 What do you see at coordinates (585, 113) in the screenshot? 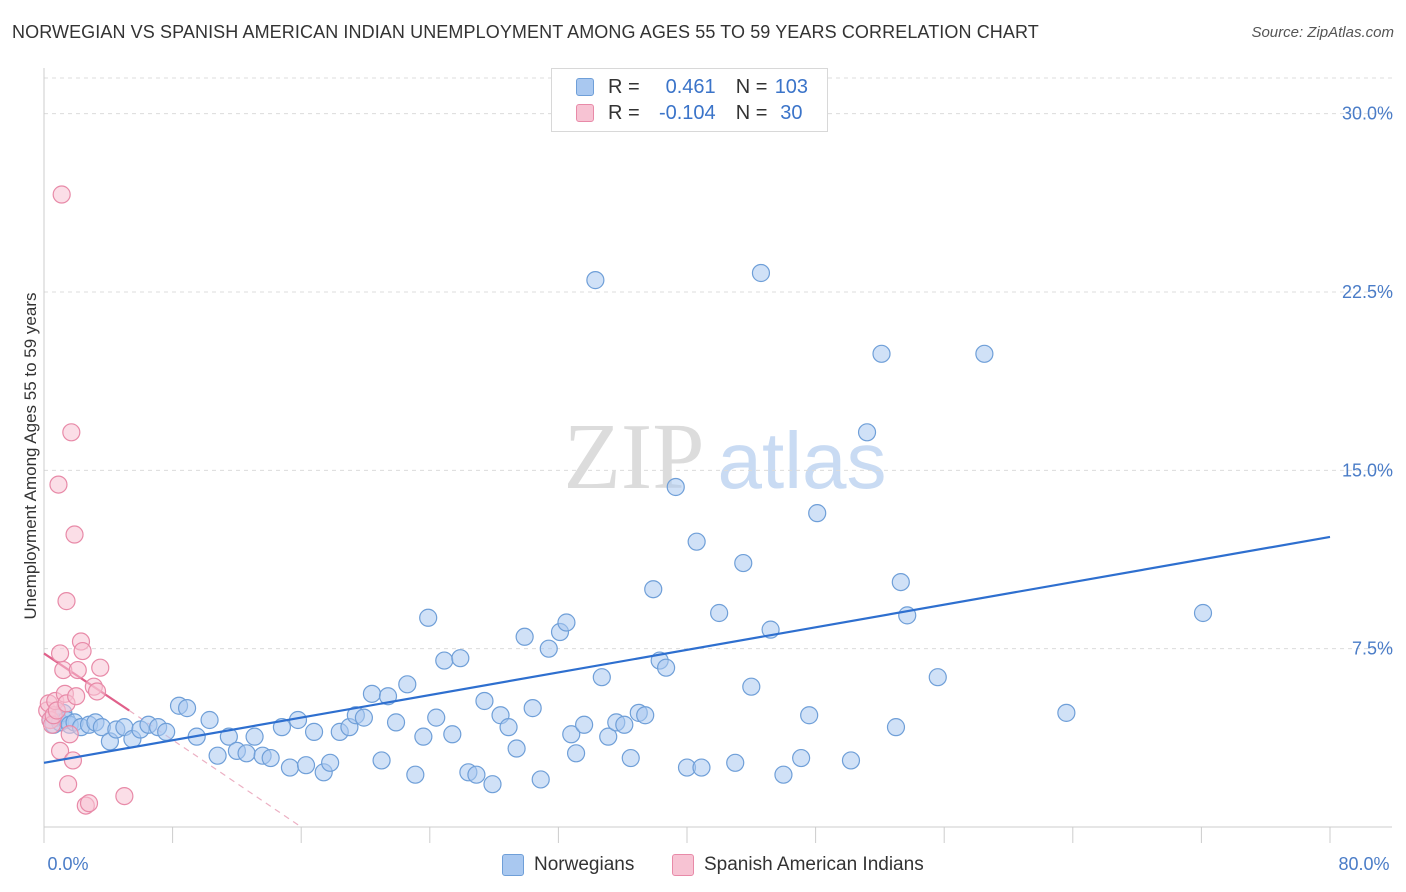
I see `legend-swatch-pink` at bounding box center [585, 113].